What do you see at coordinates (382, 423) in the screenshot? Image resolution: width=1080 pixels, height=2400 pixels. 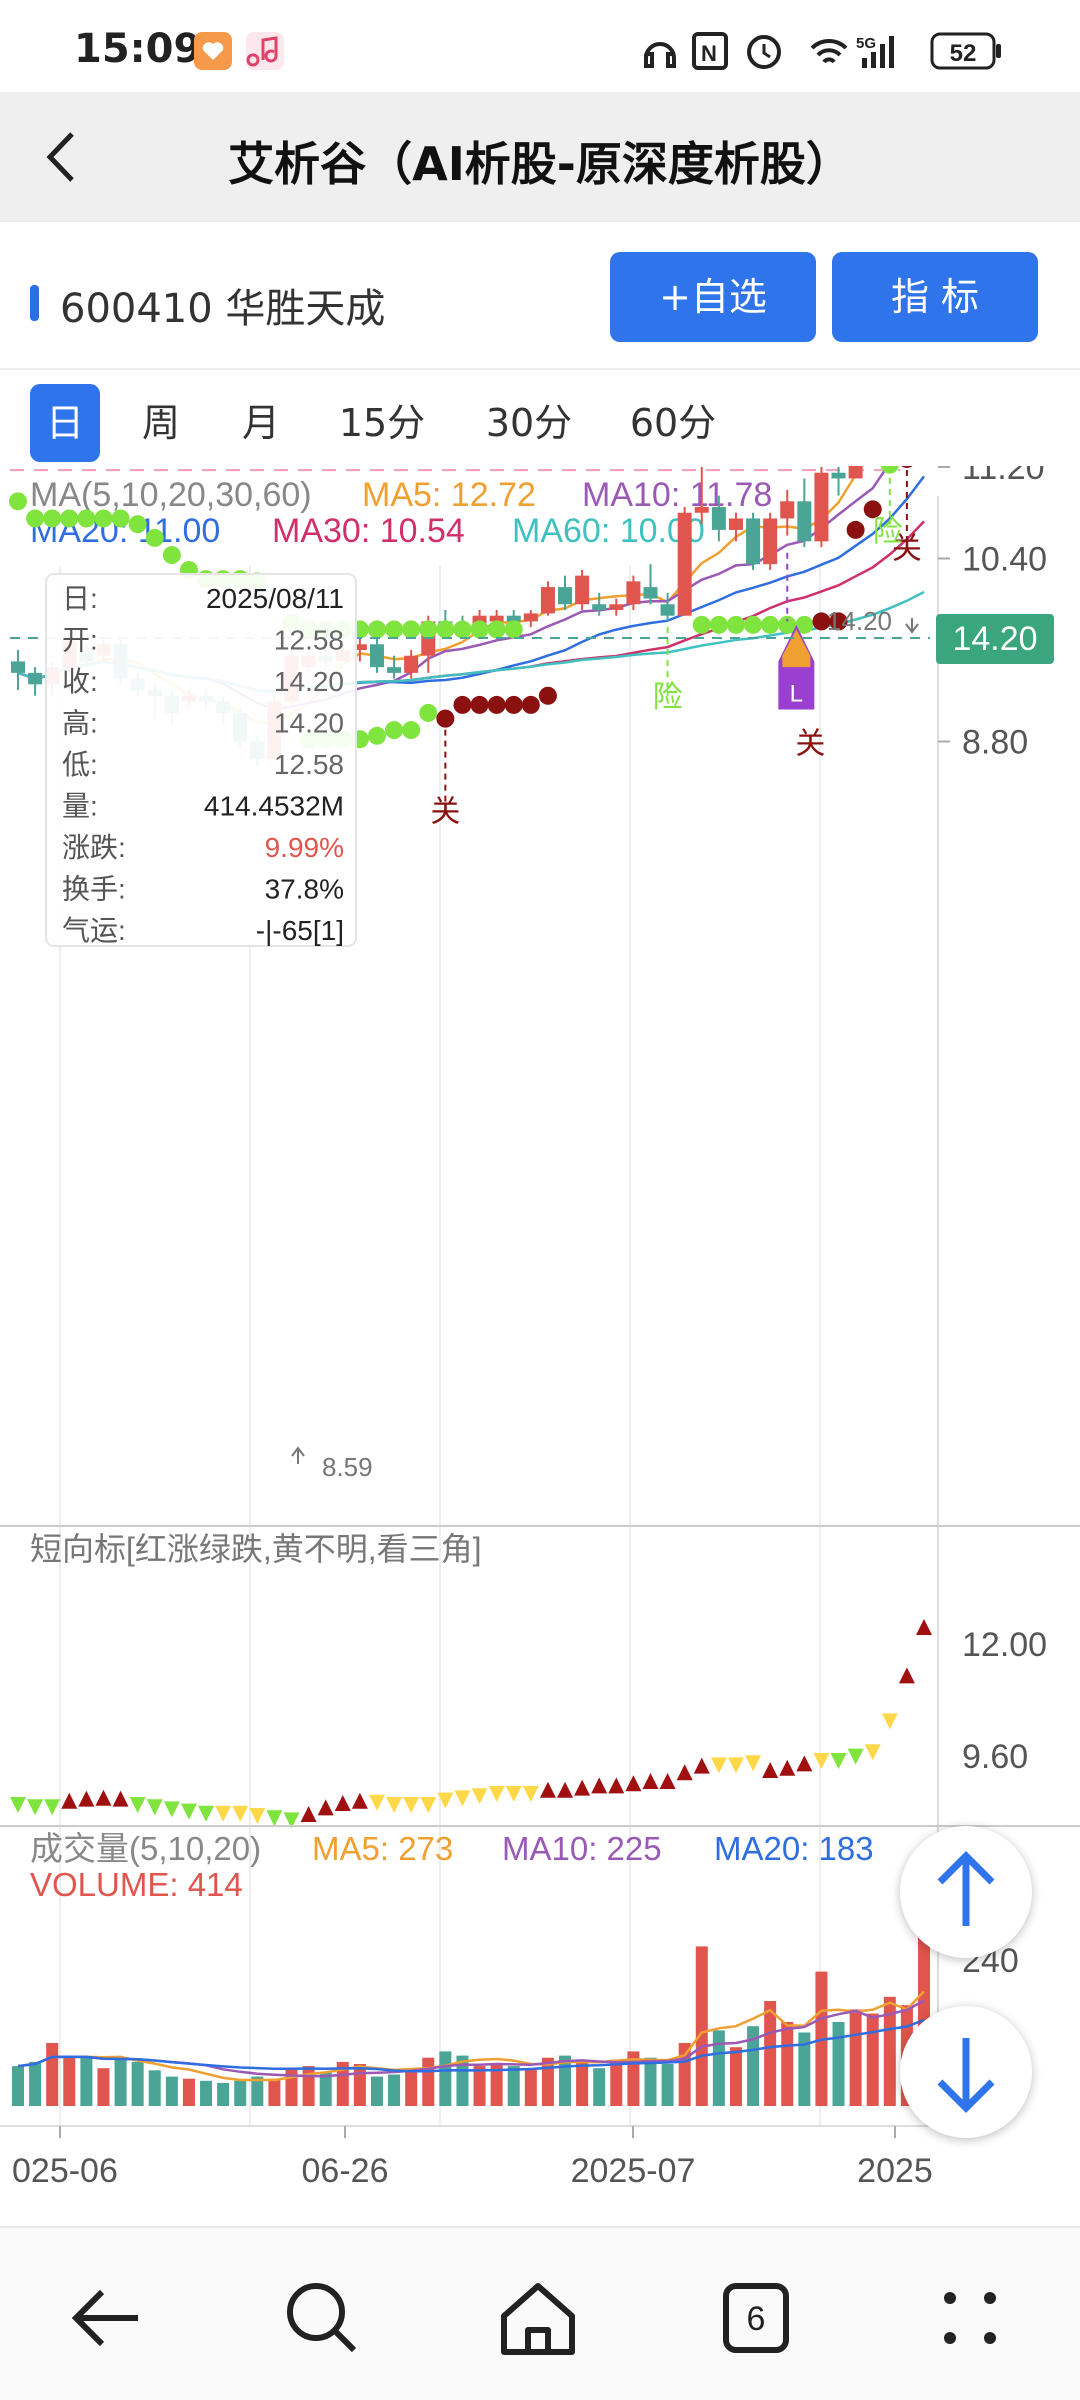 I see `tab-15min: 15分` at bounding box center [382, 423].